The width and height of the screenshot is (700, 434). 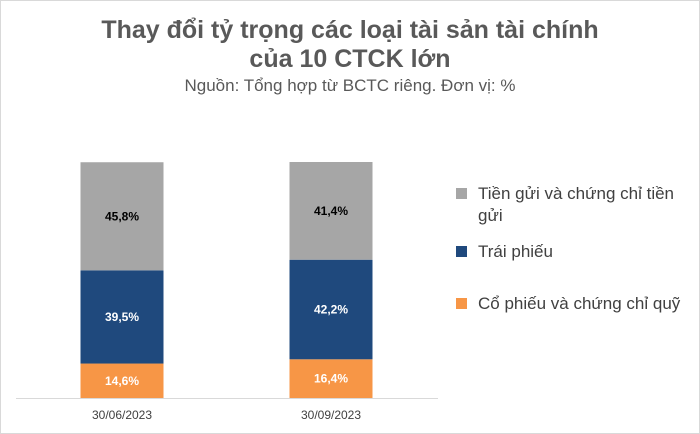 I want to click on data-label: 16,4%, so click(x=331, y=379).